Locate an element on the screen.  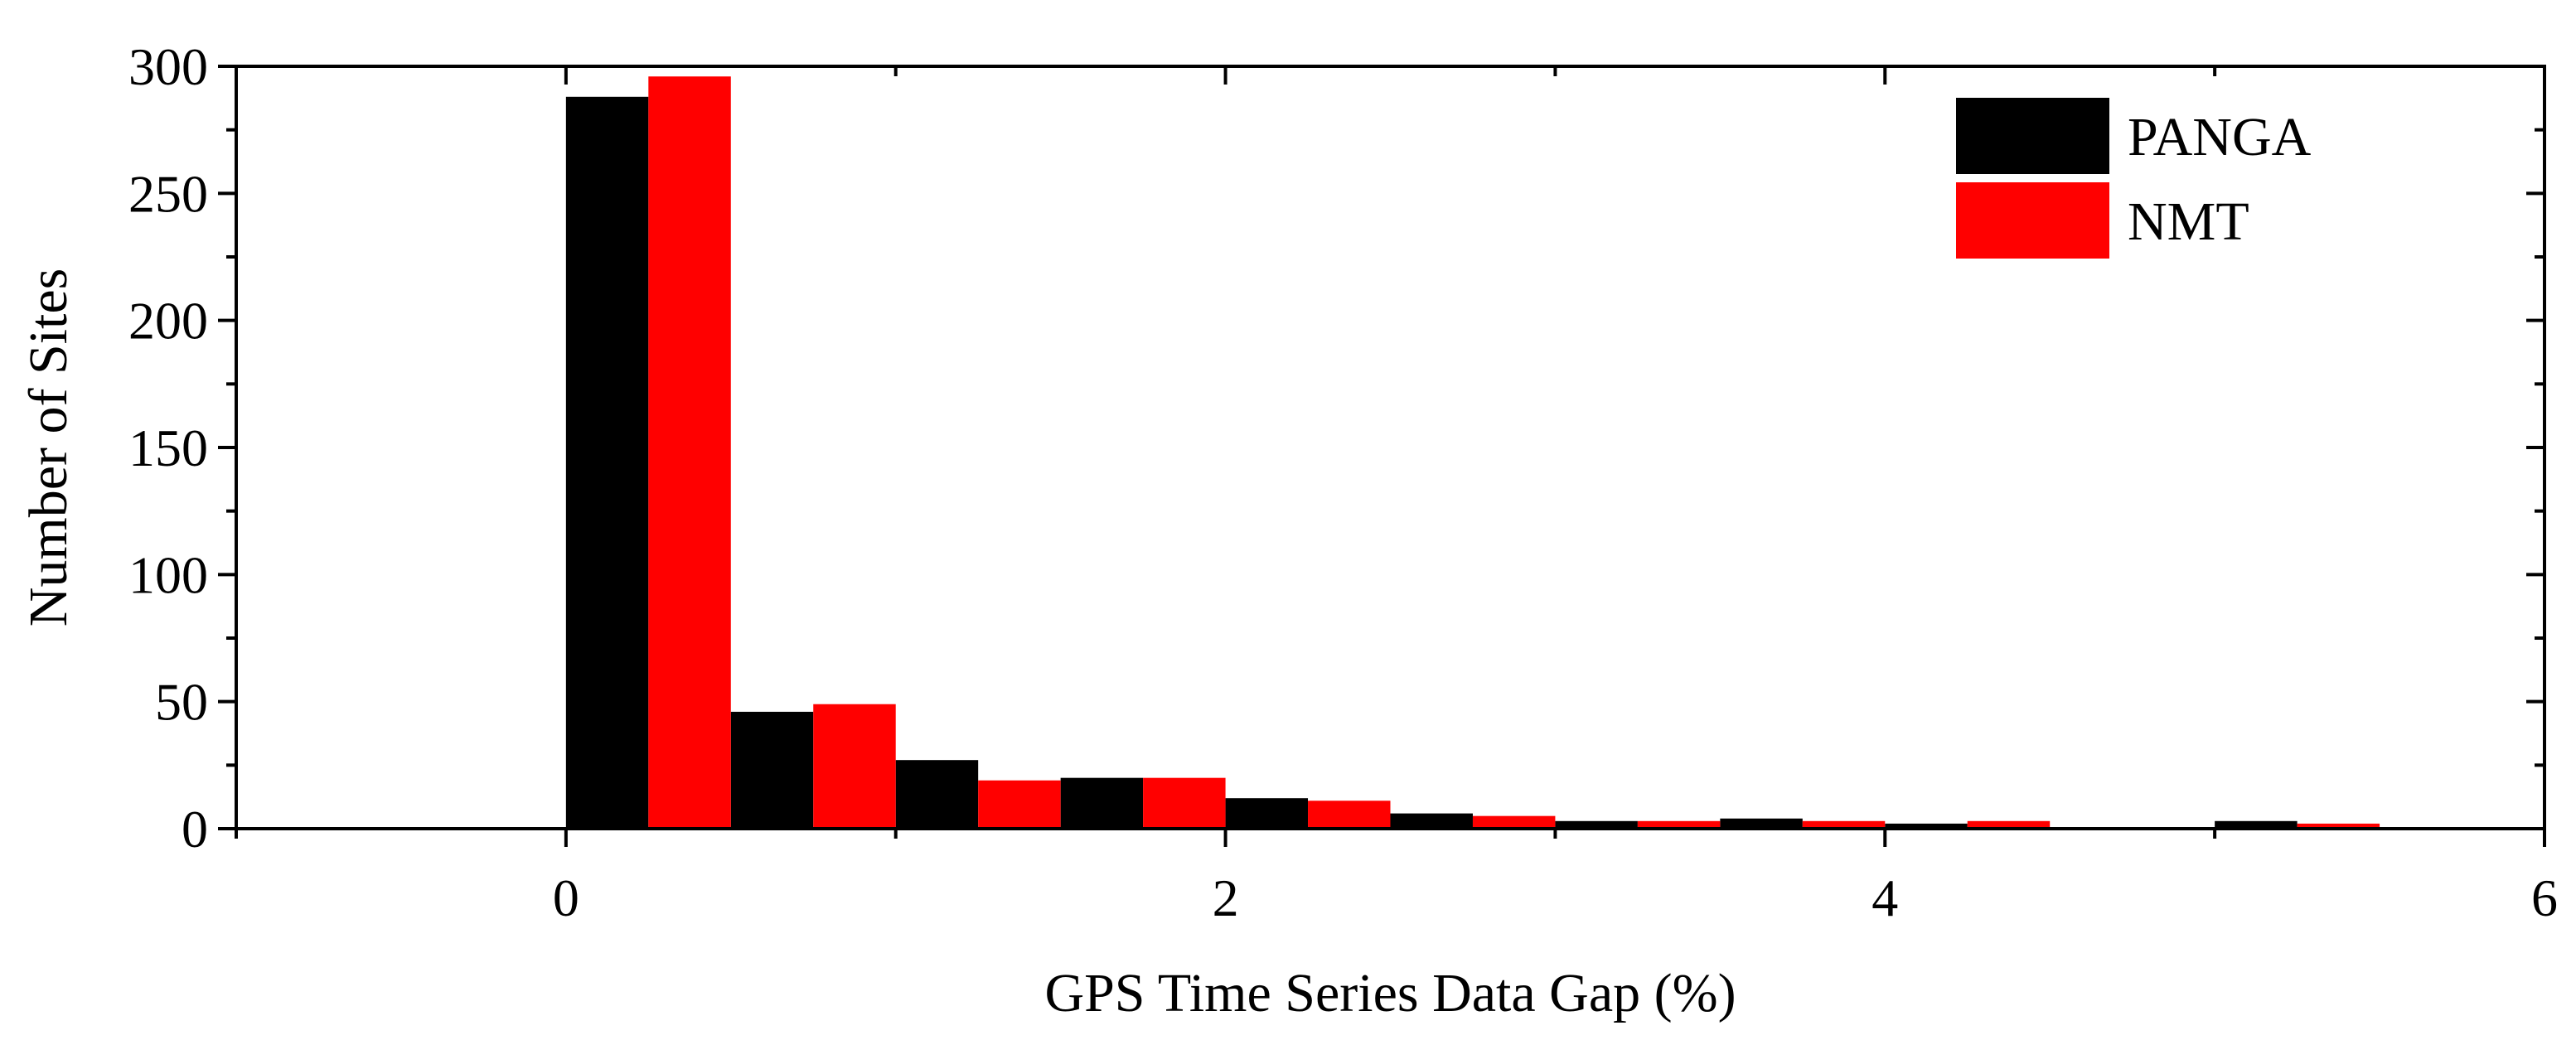
y-axis-title: Number of Sites is located at coordinates (48, 447).